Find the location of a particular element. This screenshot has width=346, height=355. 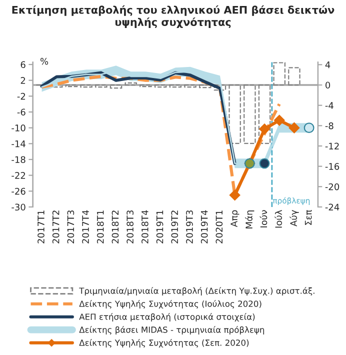

legend-label: Δείκτης Υψηλής Συχνότητας (Σεπ. 2020) is located at coordinates (164, 343).